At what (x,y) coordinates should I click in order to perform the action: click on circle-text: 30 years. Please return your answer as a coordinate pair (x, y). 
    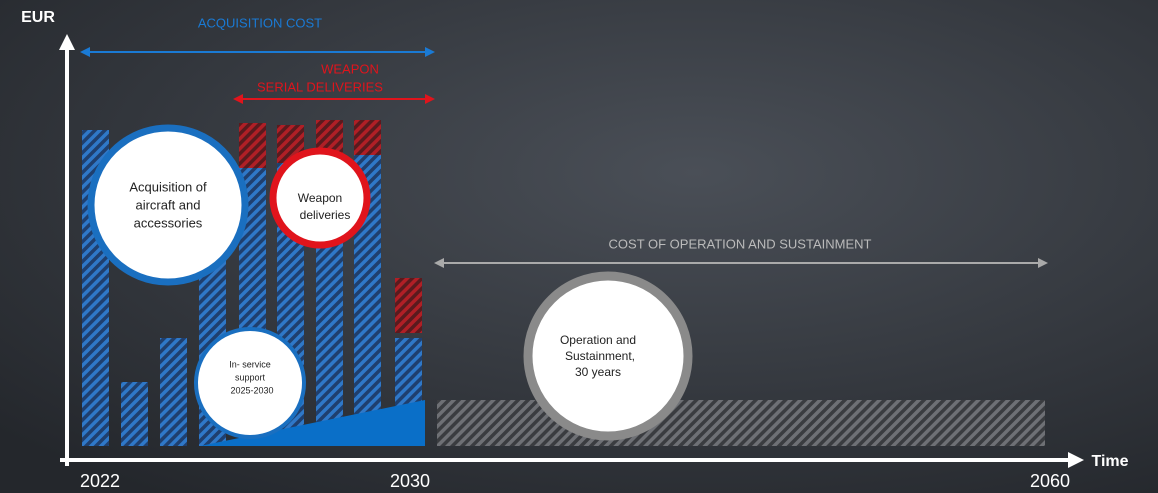
    Looking at the image, I should click on (598, 372).